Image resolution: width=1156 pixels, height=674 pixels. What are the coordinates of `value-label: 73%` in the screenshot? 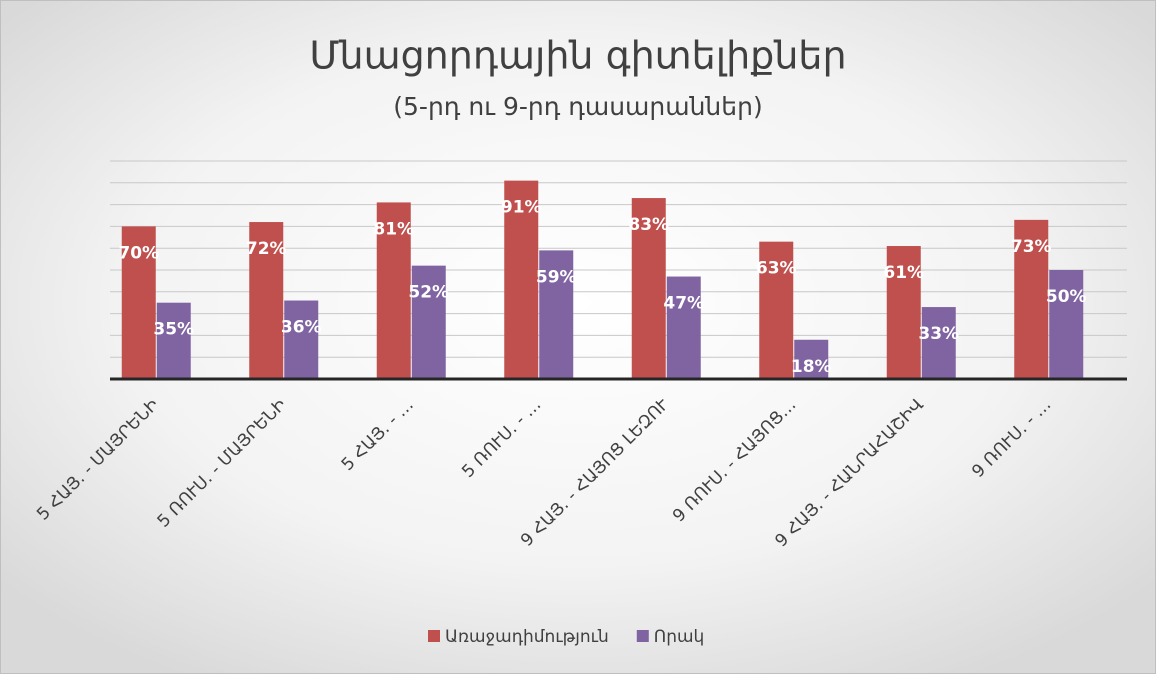 It's located at (1031, 247).